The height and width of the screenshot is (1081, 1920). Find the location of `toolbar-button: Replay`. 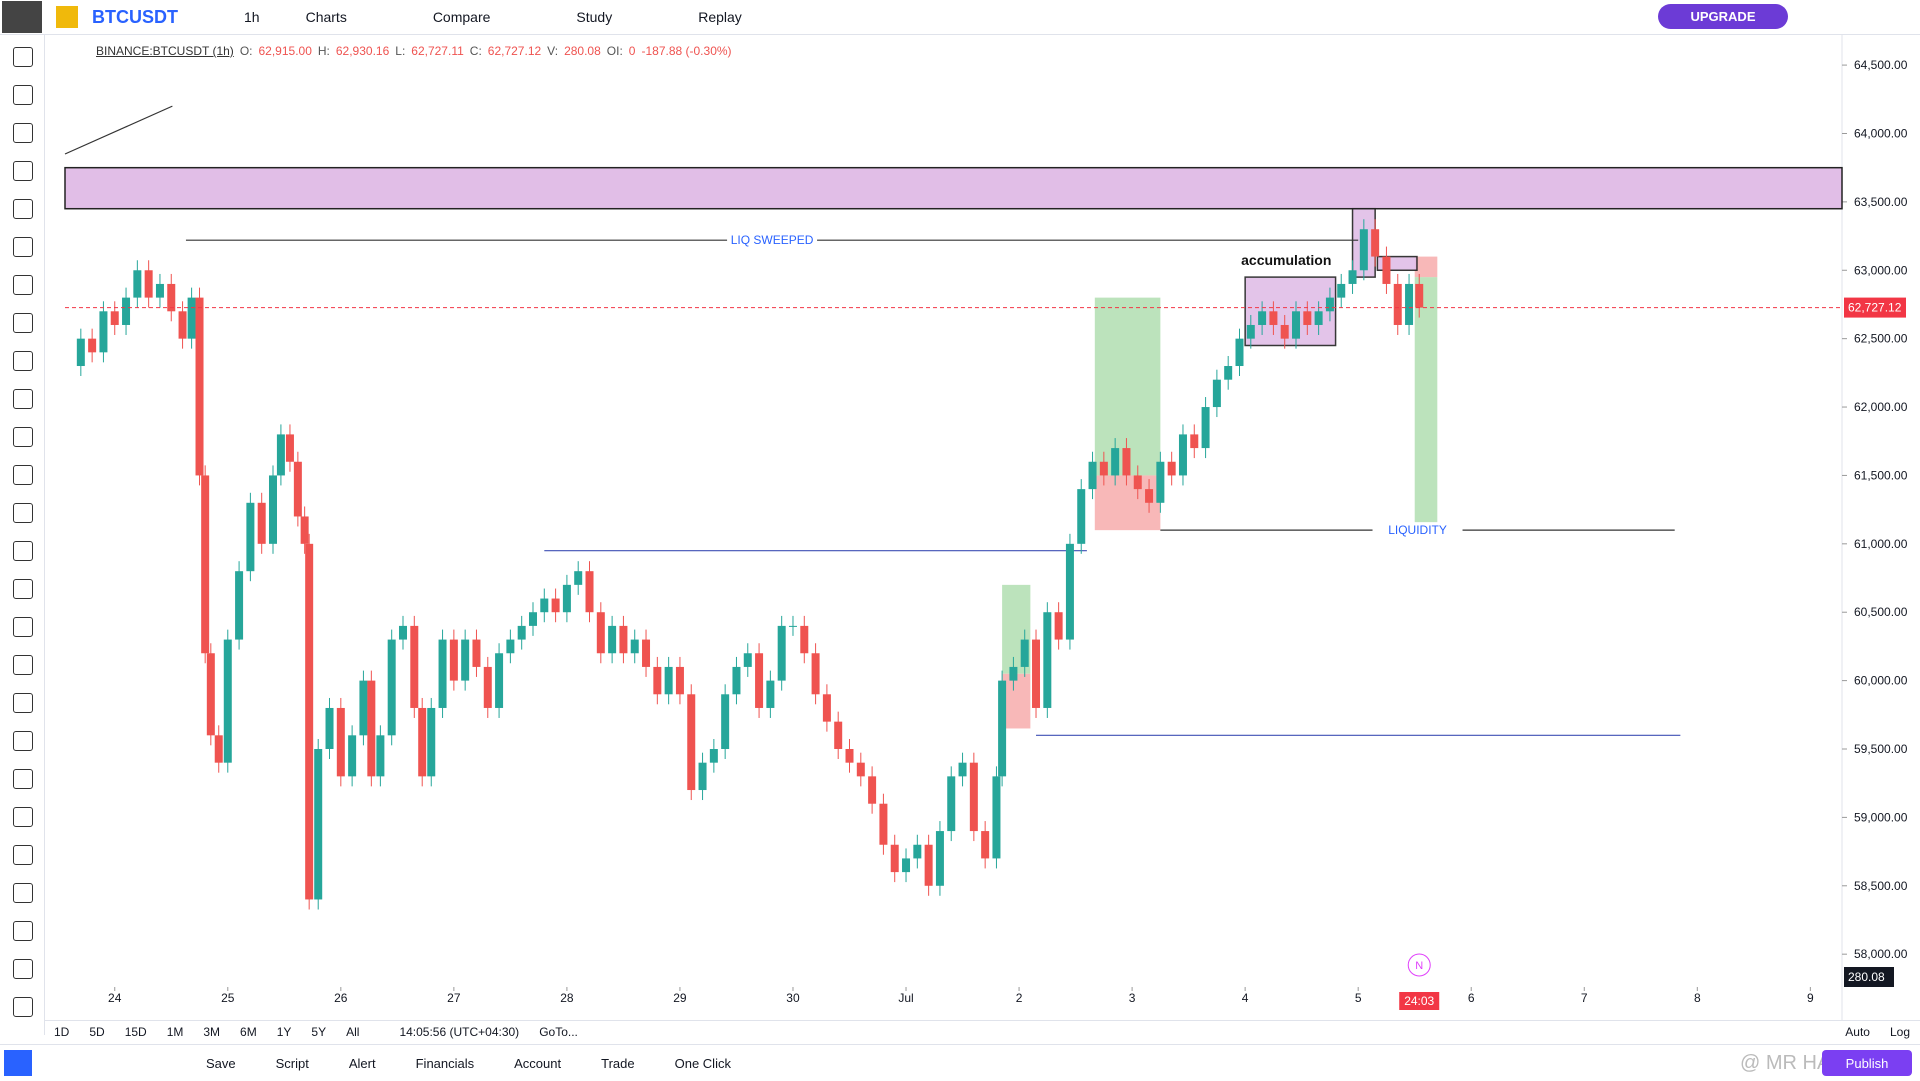

toolbar-button: Replay is located at coordinates (720, 17).